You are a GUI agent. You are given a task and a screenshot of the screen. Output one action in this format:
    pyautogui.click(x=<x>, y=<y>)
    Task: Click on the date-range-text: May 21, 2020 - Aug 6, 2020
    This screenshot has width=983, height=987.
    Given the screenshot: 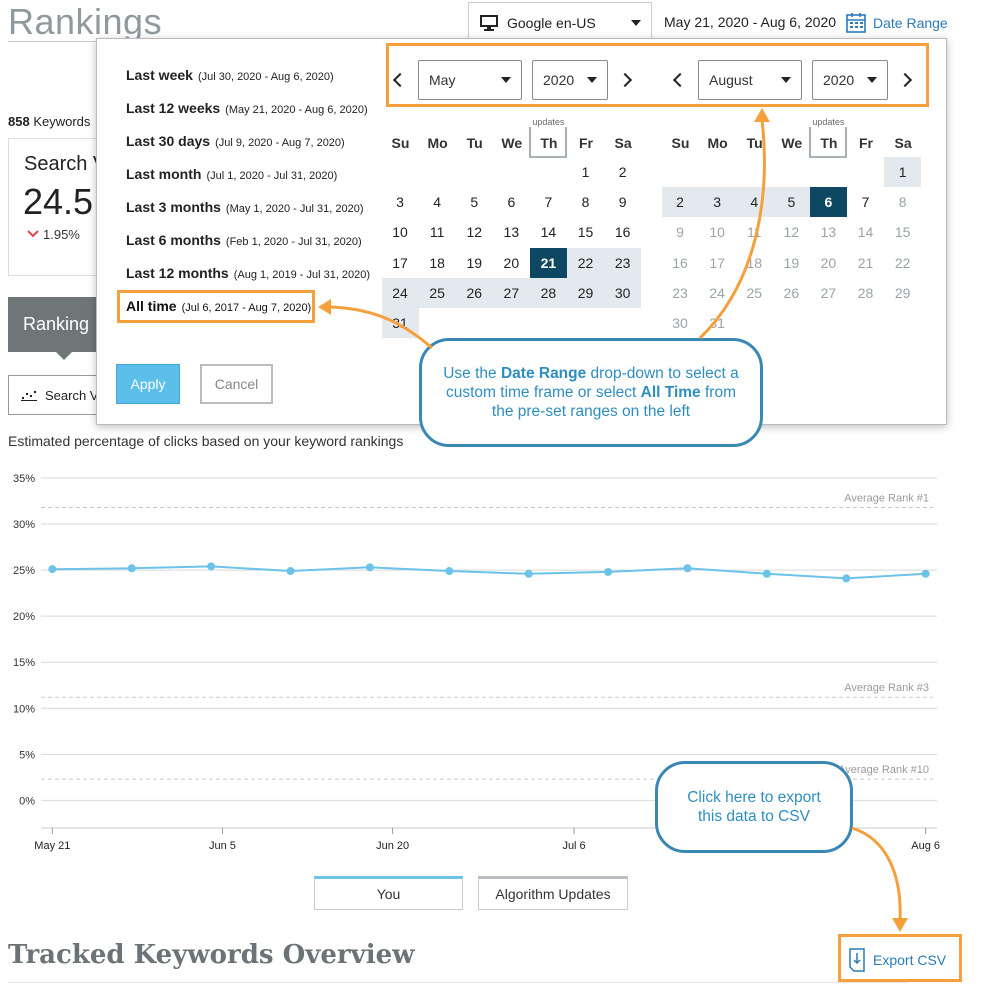 What is the action you would take?
    pyautogui.click(x=750, y=22)
    